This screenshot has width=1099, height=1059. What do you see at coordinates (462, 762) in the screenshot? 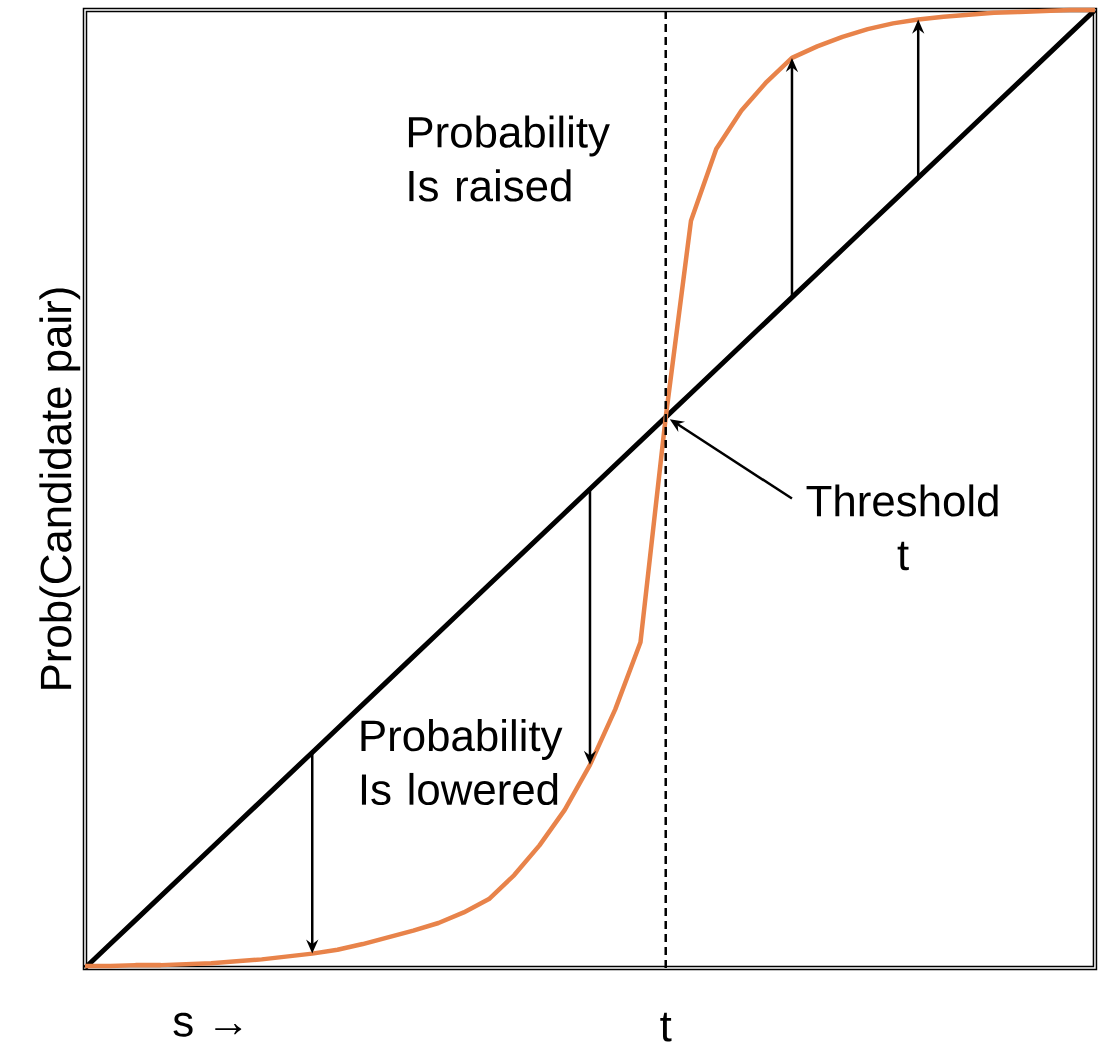
I see `annotation: Probability Is lowered` at bounding box center [462, 762].